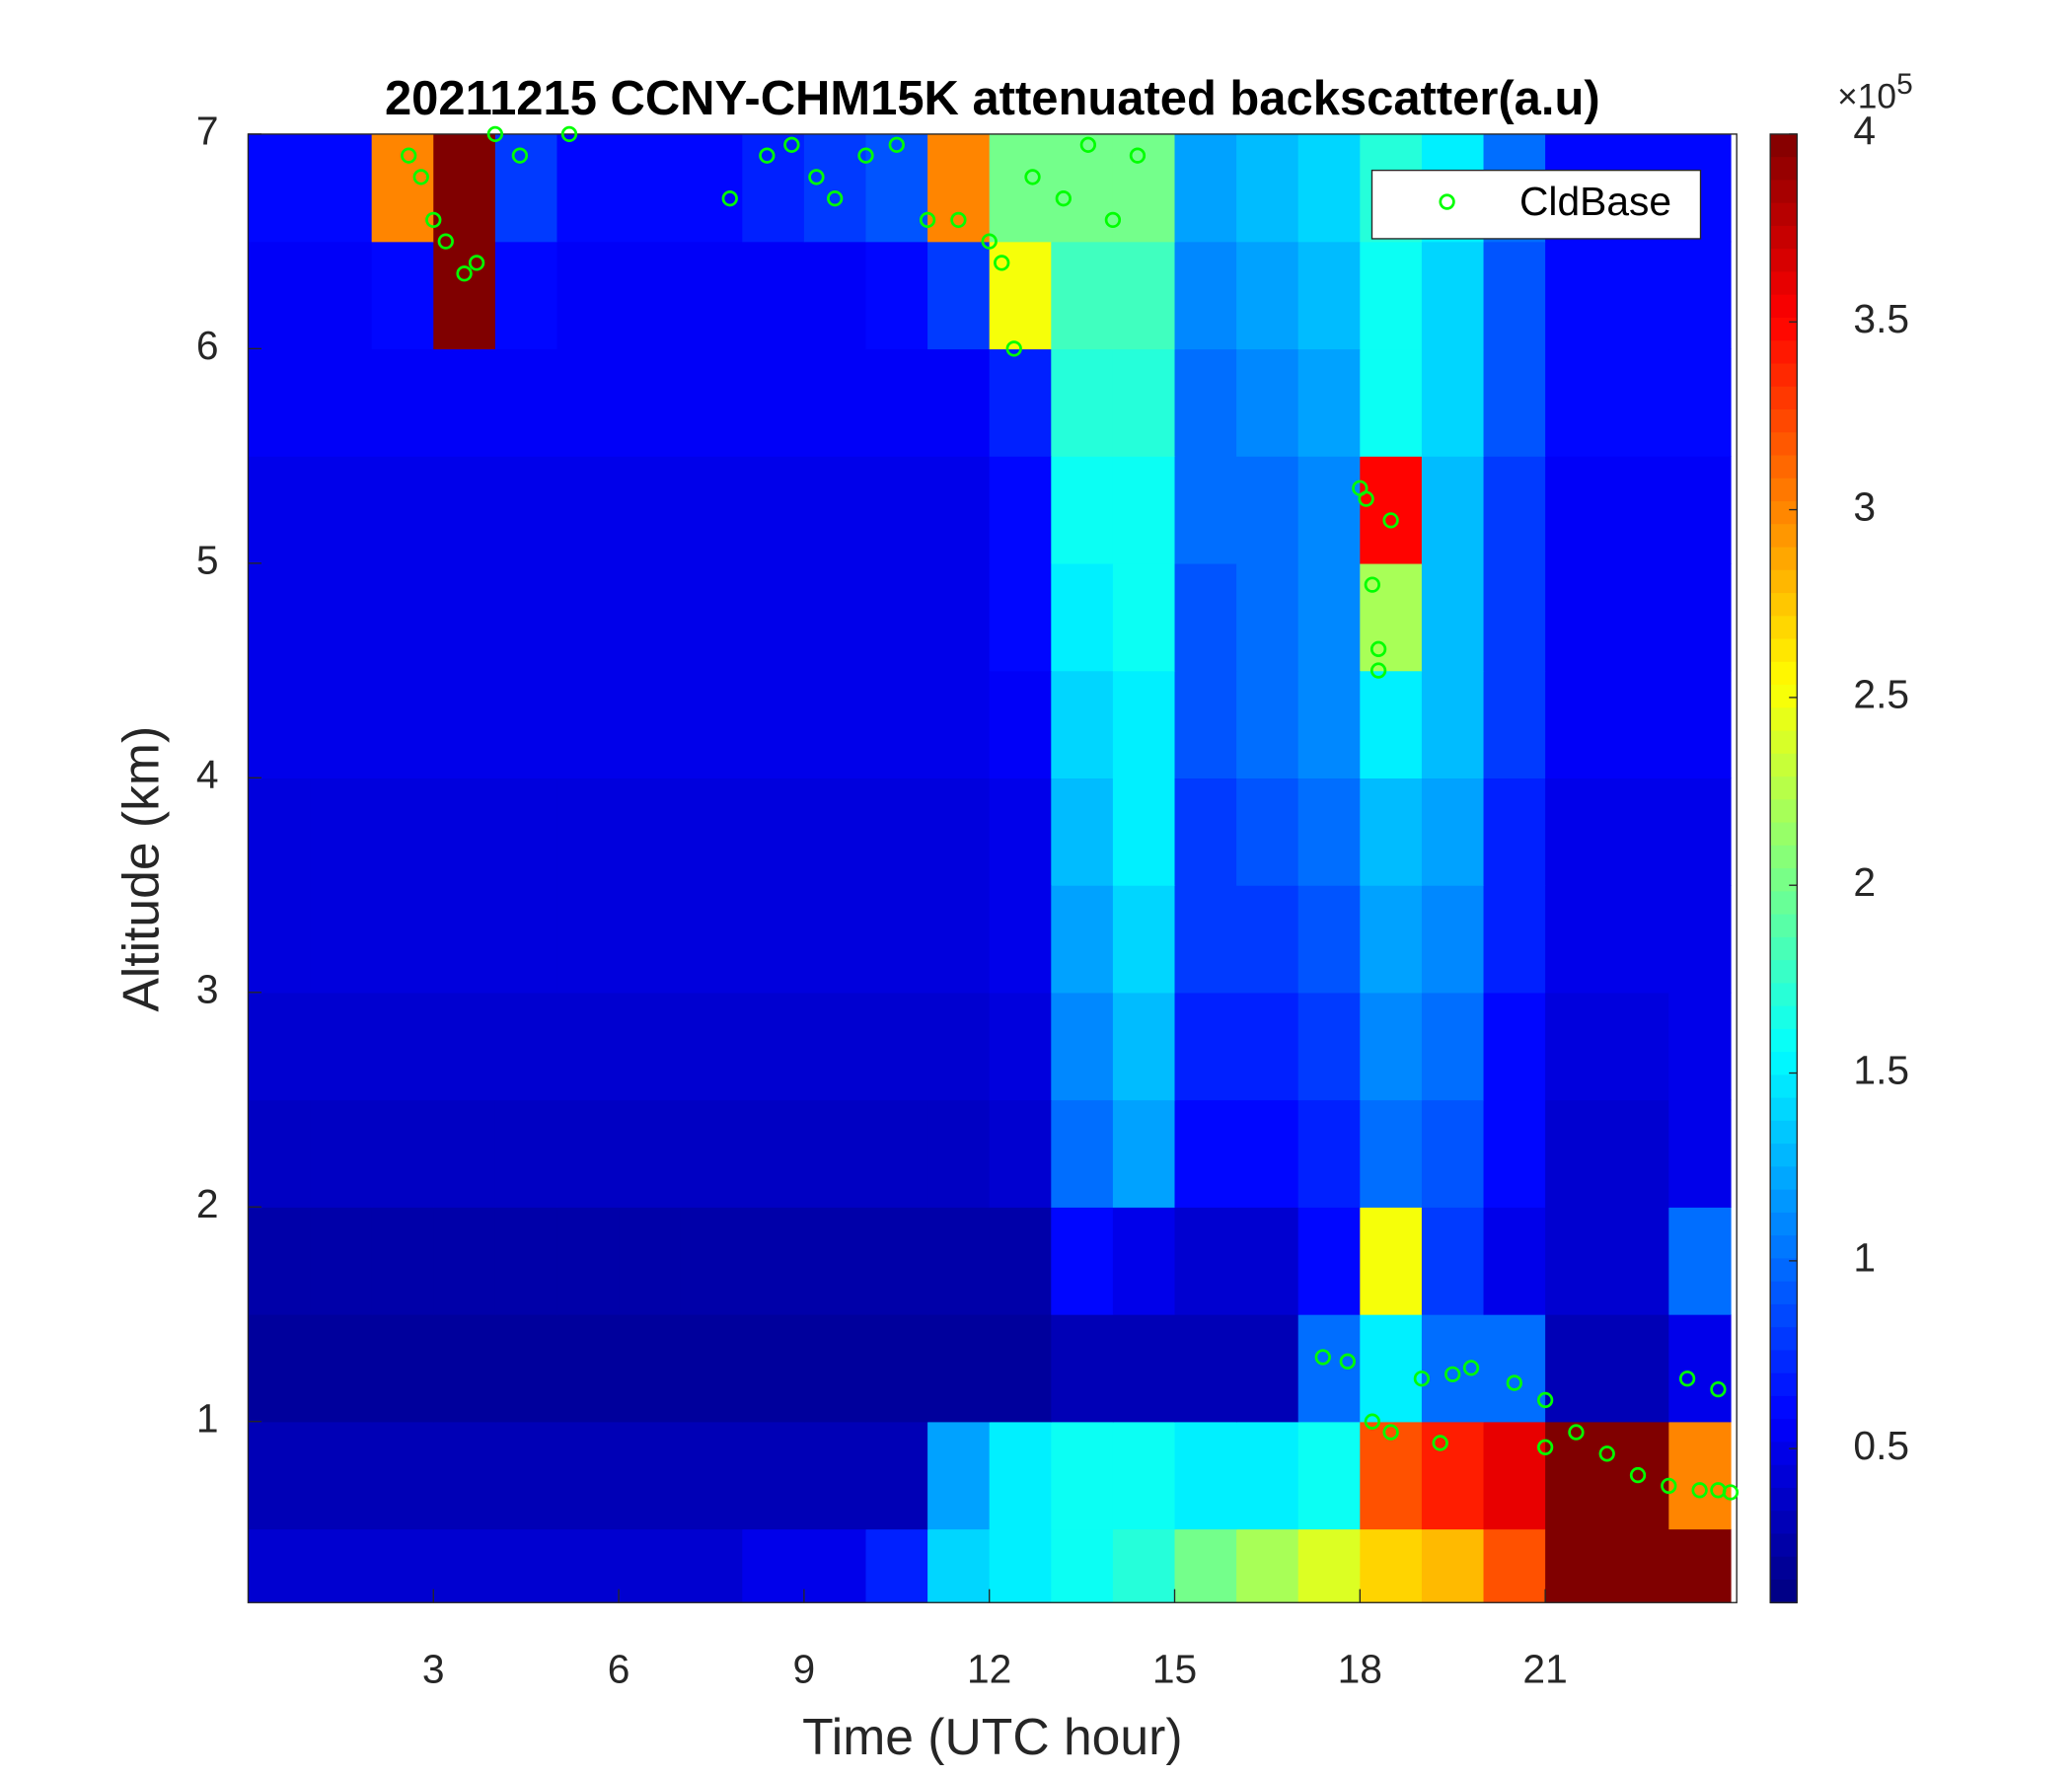  I want to click on y-tick-label: 3, so click(208, 990).